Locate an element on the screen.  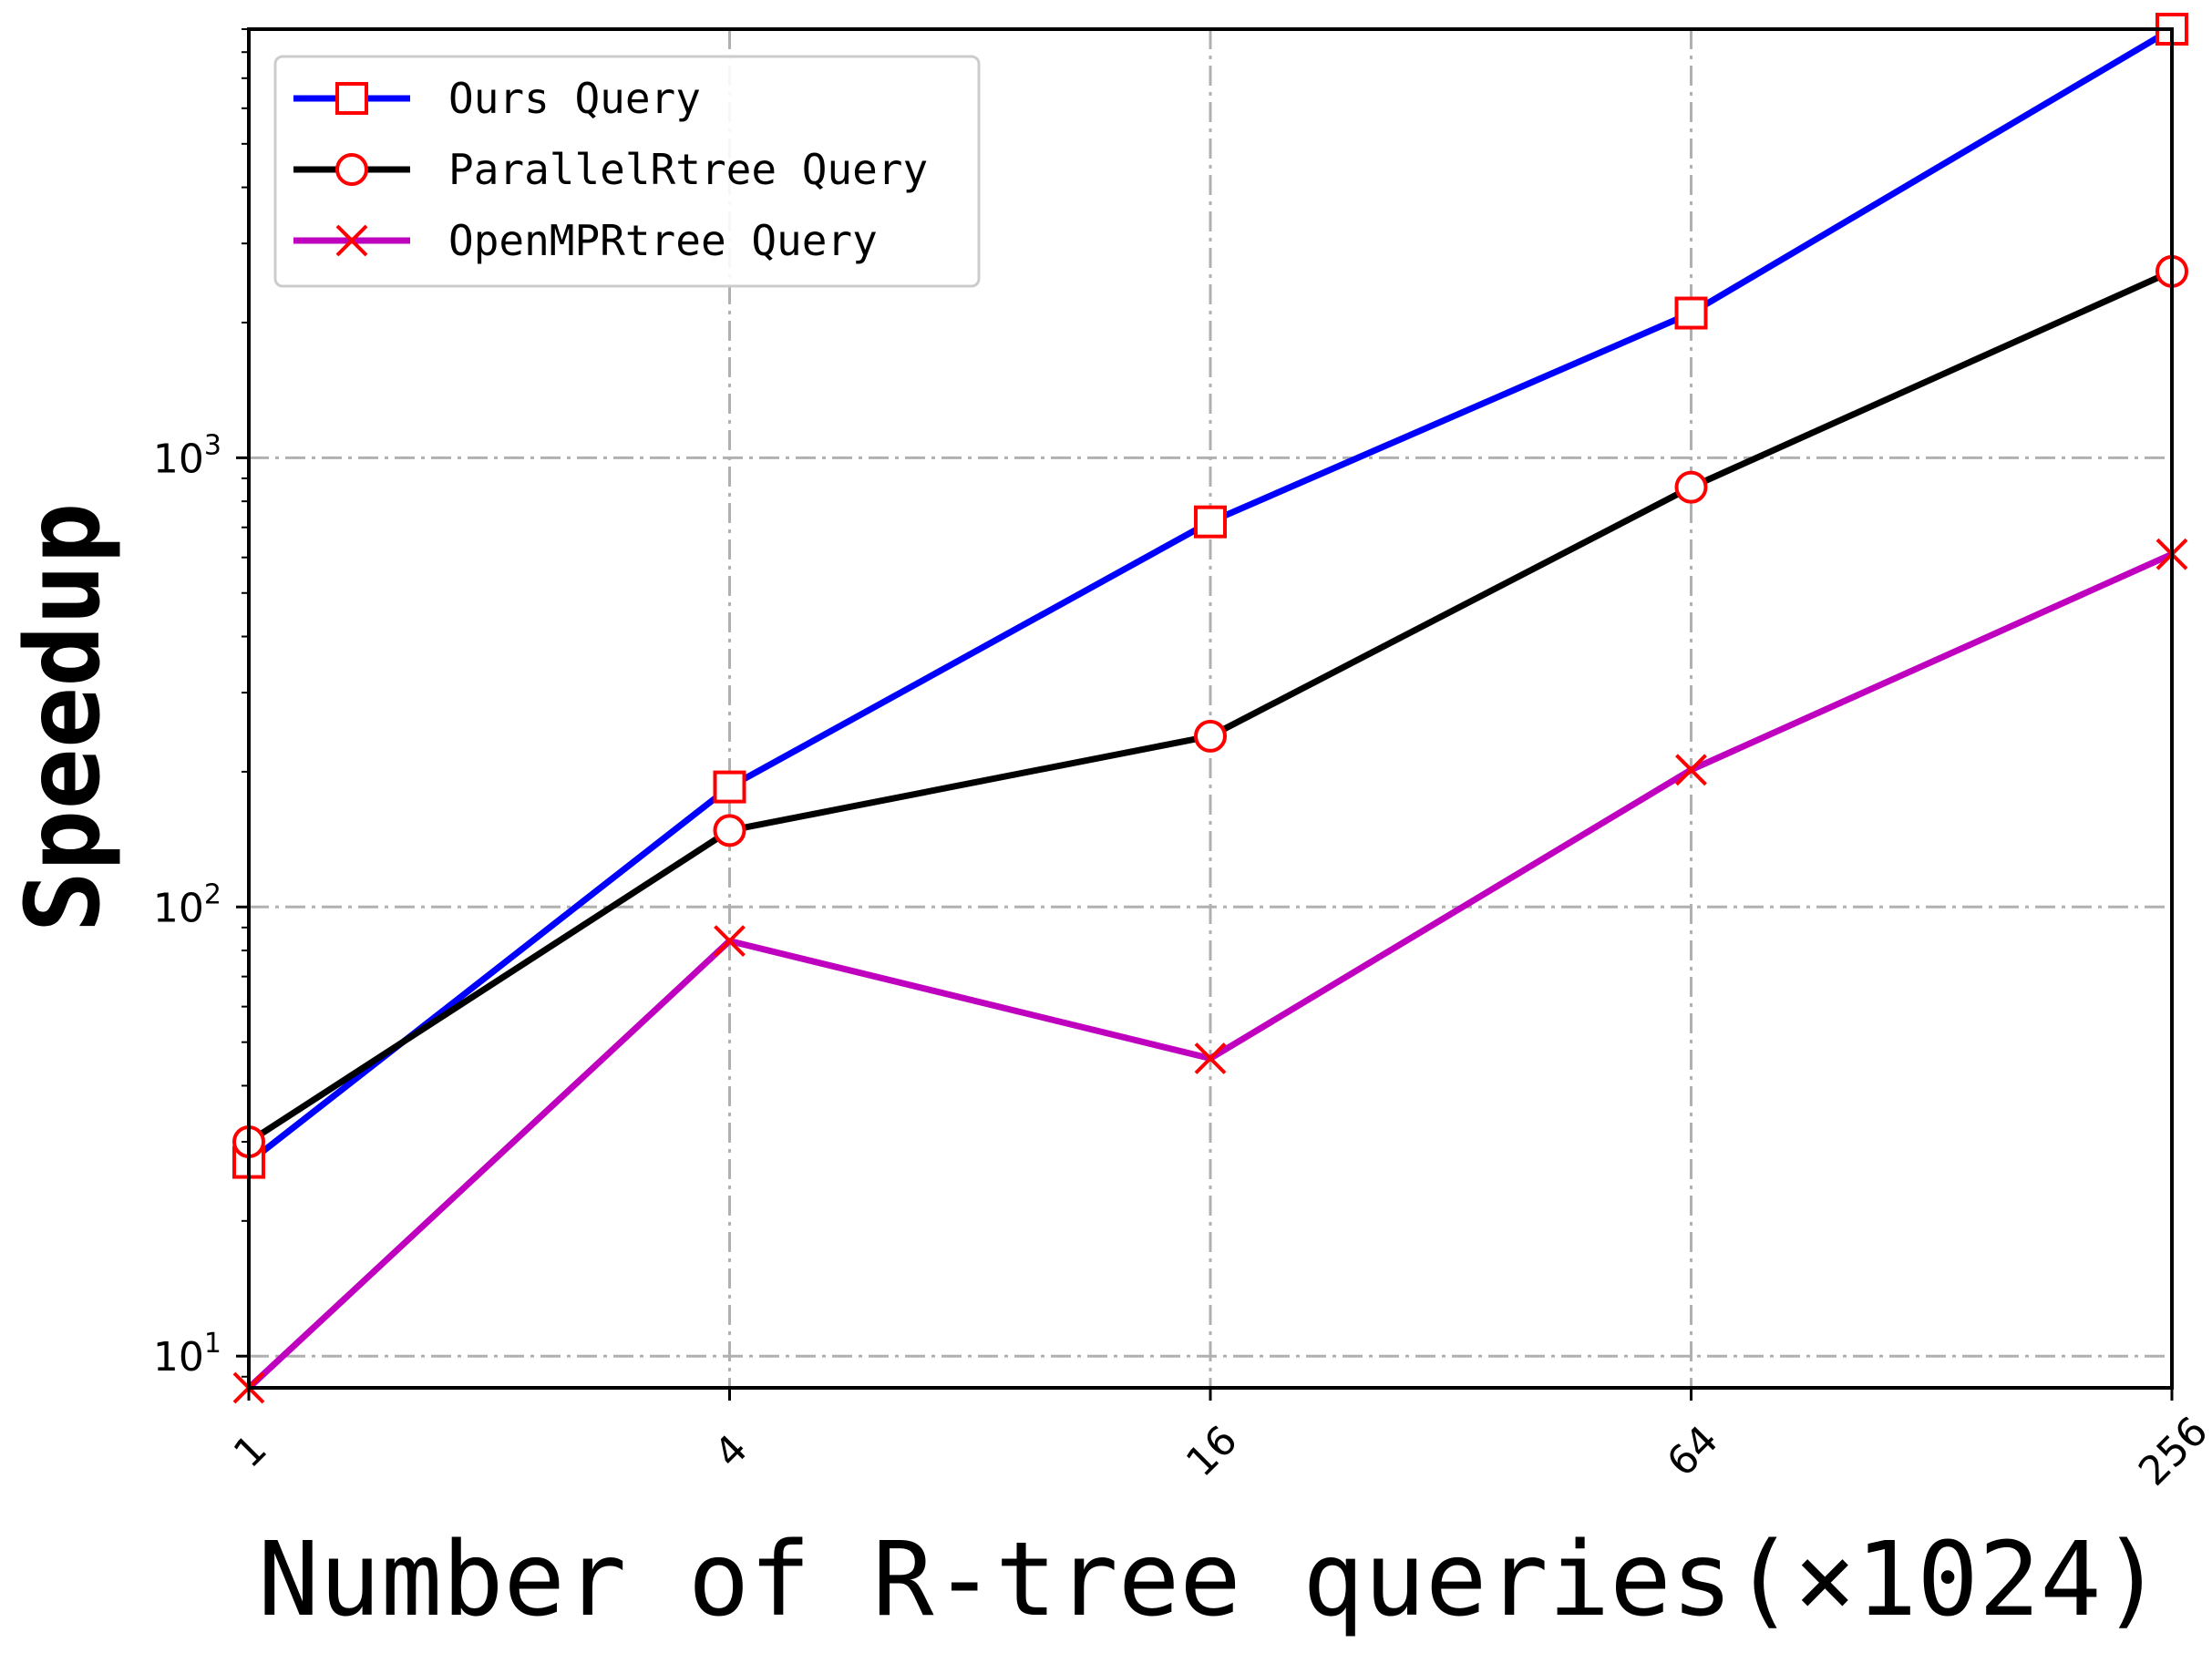
x-tick-label: 4 is located at coordinates (730, 1451).